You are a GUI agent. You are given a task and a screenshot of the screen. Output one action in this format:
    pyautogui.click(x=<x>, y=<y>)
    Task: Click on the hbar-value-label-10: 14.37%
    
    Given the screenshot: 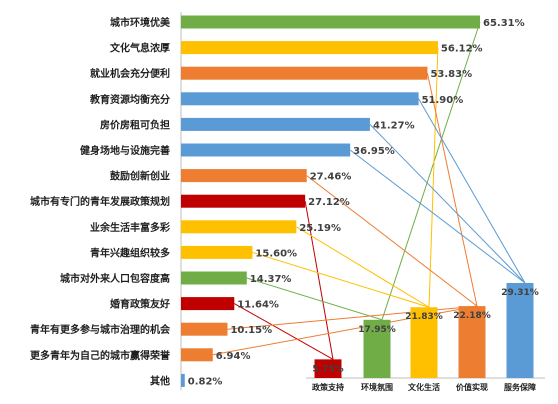 What is the action you would take?
    pyautogui.click(x=271, y=279)
    